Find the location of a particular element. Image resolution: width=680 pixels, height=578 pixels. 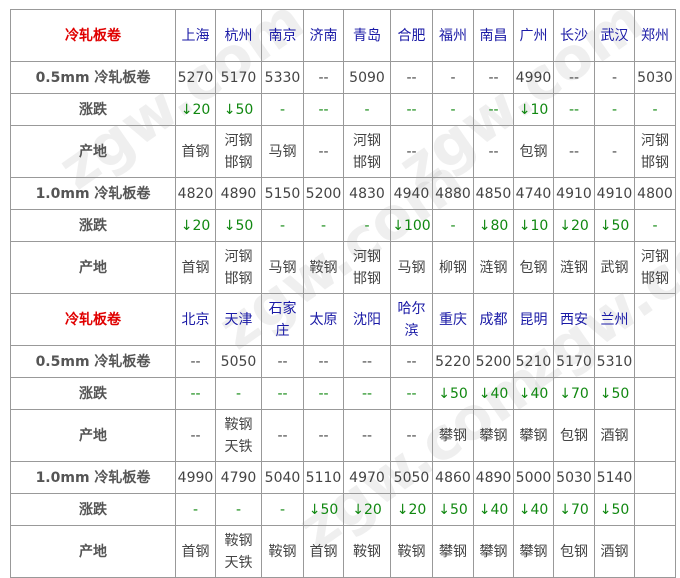

change-cell: ↓80 is located at coordinates (493, 225).